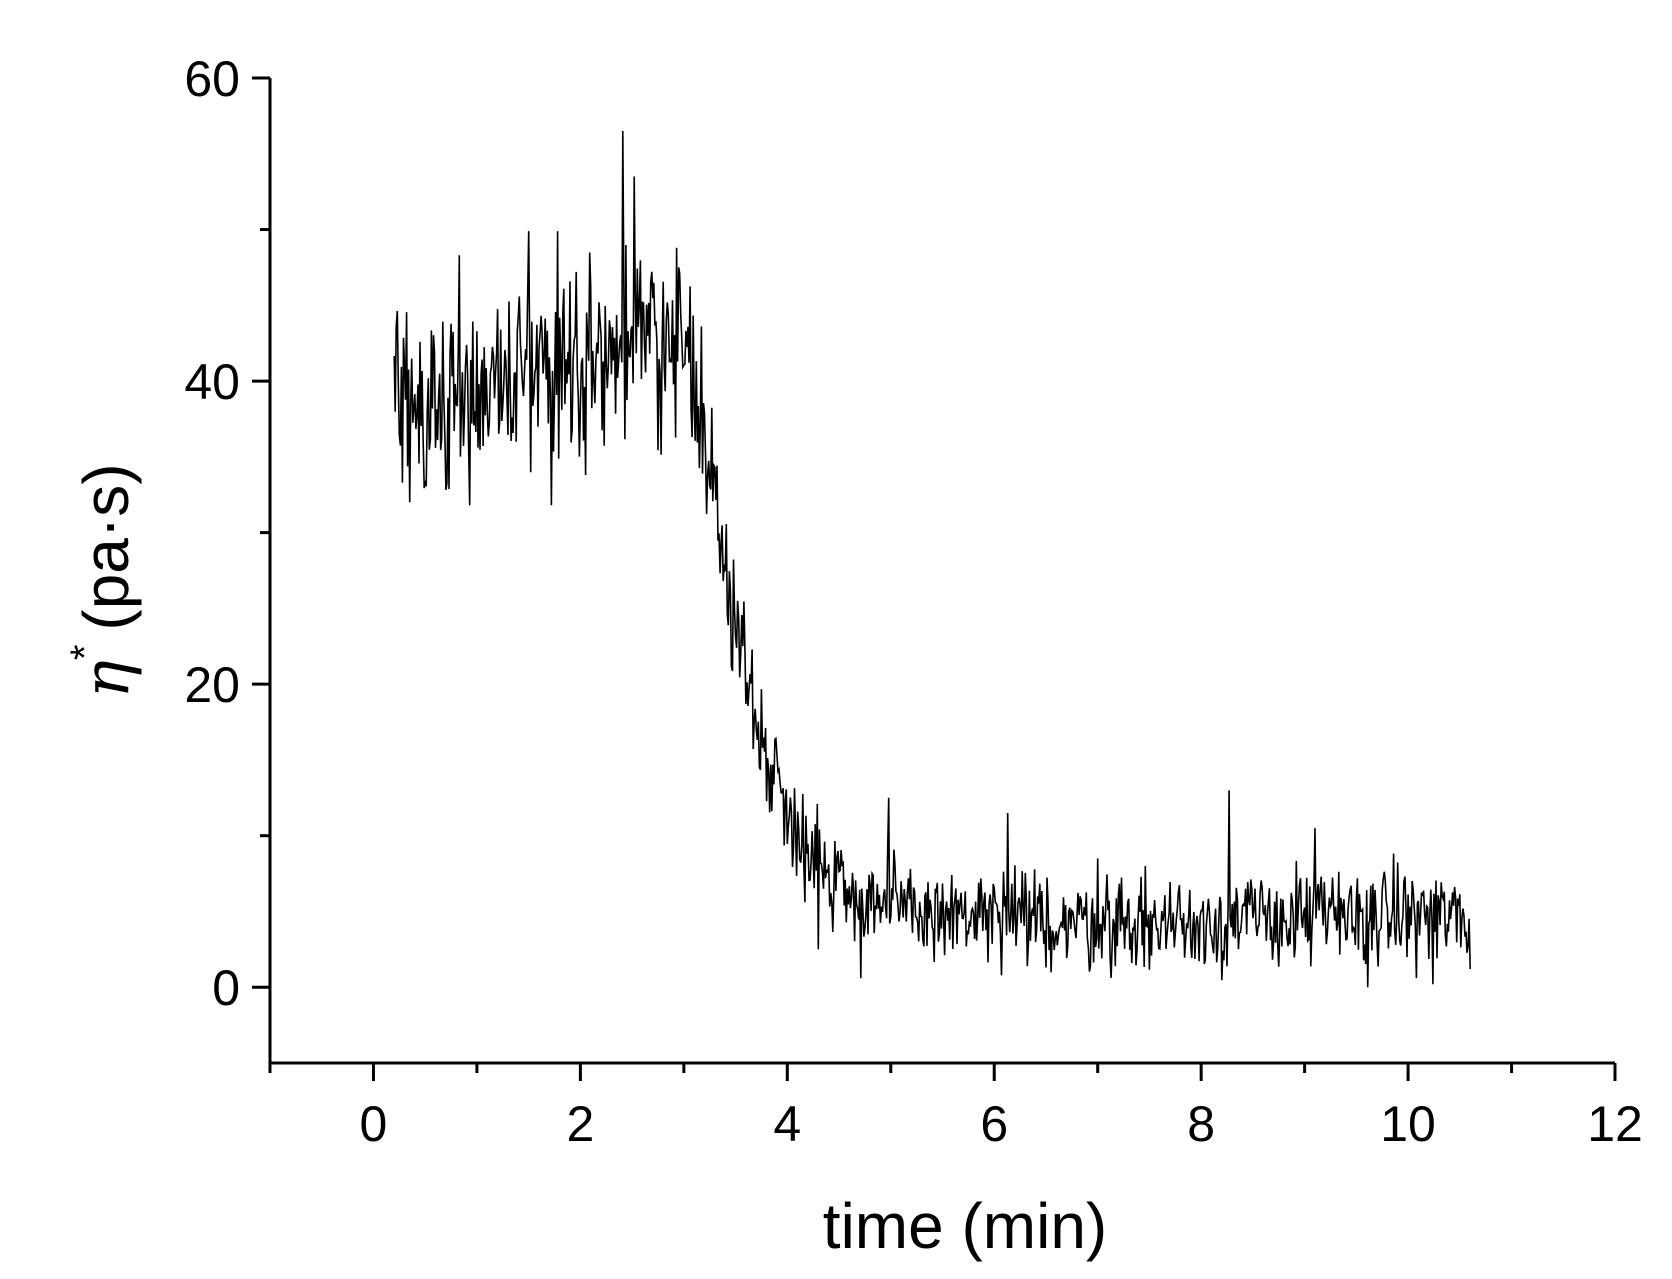 Image resolution: width=1672 pixels, height=1279 pixels. Describe the element at coordinates (106, 546) in the screenshot. I see `y-axis-title-unit: (pa·s)` at that location.